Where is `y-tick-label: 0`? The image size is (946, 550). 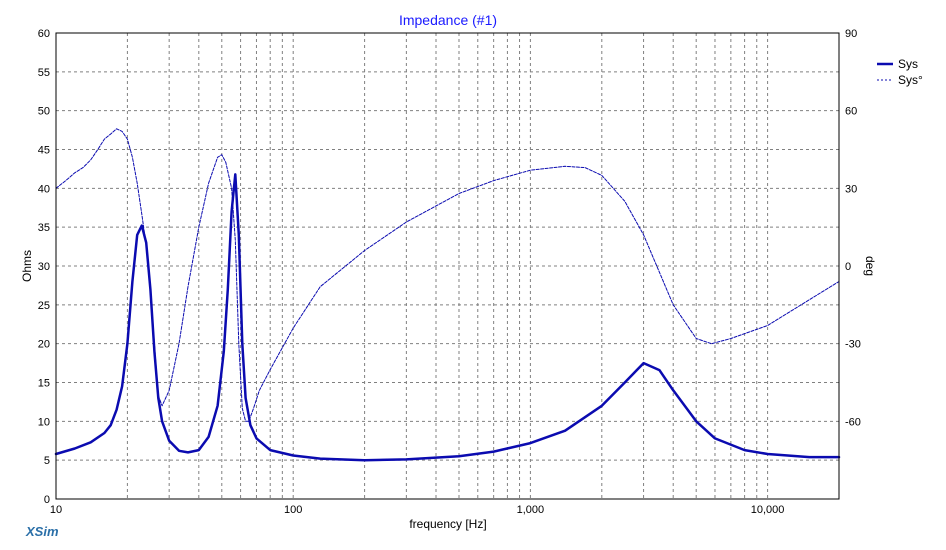 y-tick-label: 0 is located at coordinates (47, 500).